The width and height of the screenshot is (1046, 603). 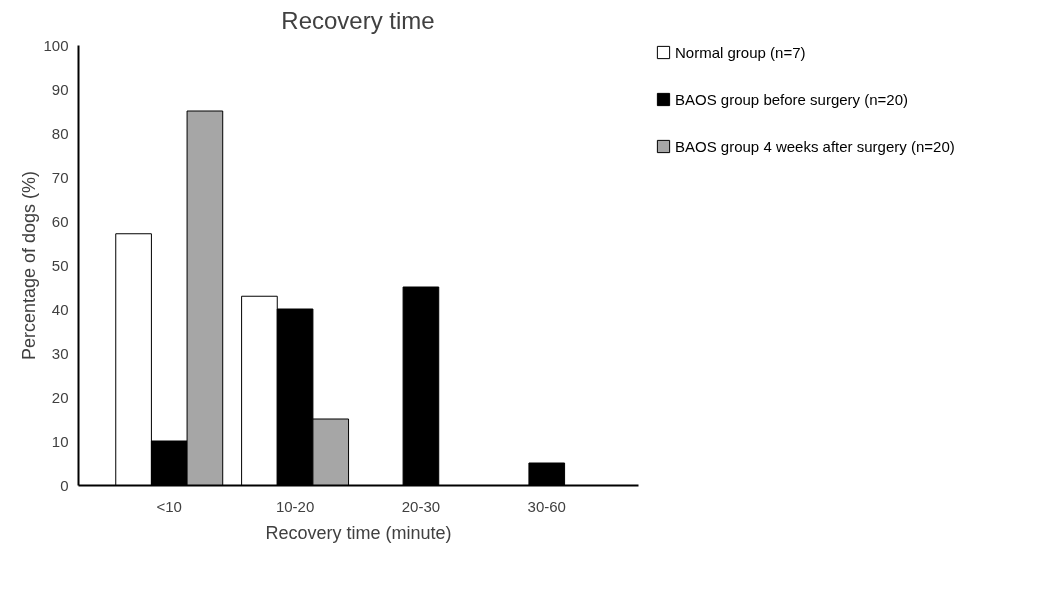 What do you see at coordinates (358, 532) in the screenshot?
I see `x-axis-title: Recovery time (minute)` at bounding box center [358, 532].